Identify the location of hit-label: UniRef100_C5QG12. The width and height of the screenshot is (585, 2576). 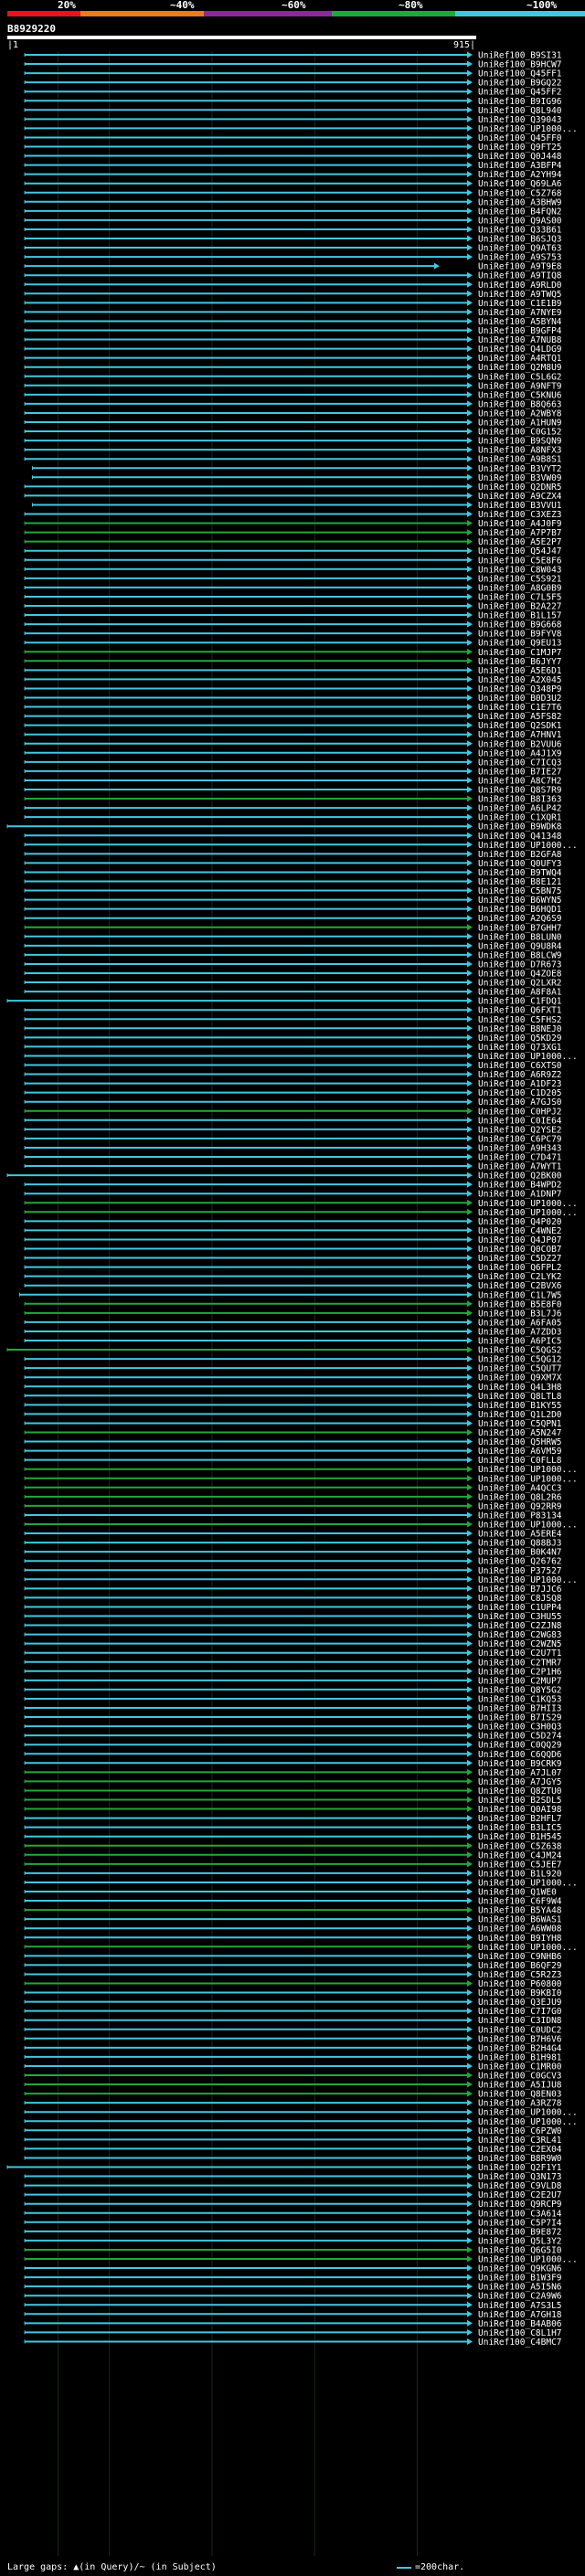
(520, 1360).